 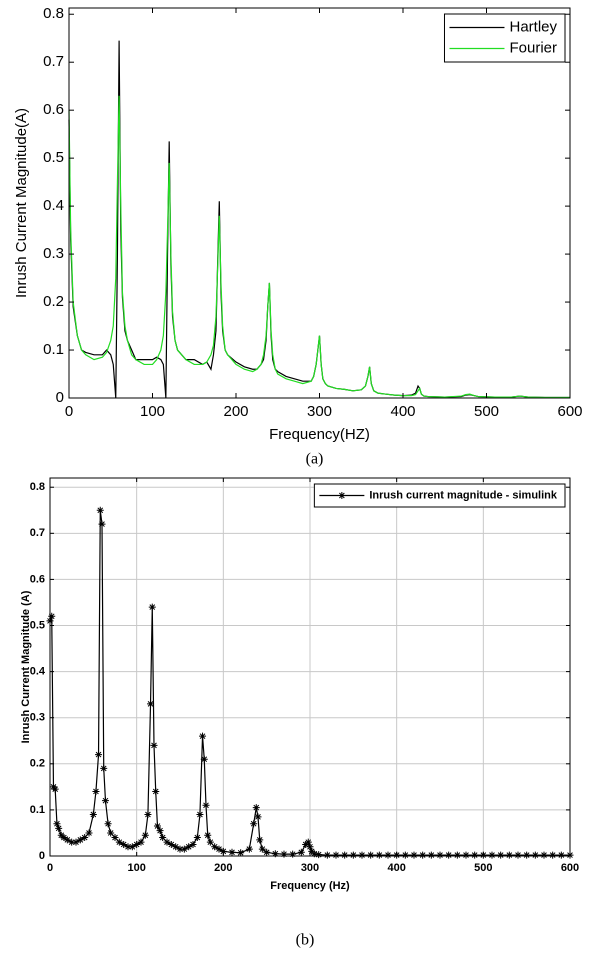 What do you see at coordinates (26, 666) in the screenshot?
I see `y-axis-label: Inrush Current Magnitude (A)` at bounding box center [26, 666].